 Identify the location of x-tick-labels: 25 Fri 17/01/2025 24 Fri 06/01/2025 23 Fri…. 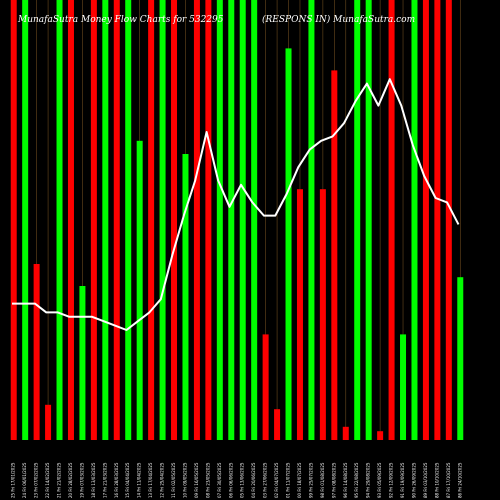
(237, 480).